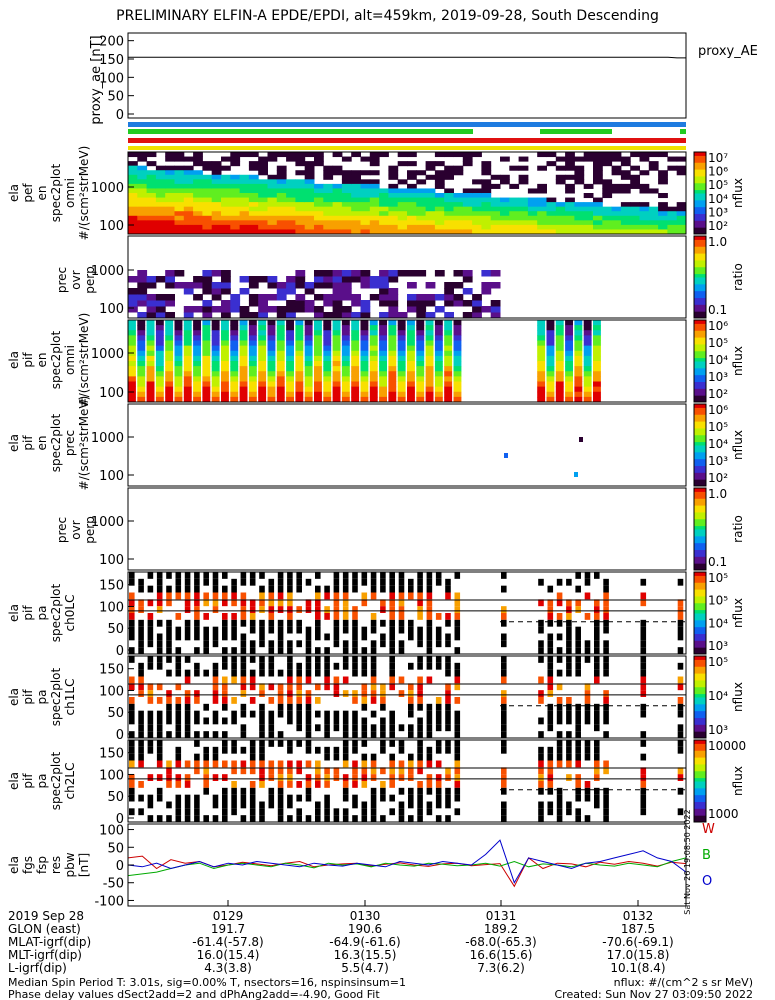 Image resolution: width=775 pixels, height=1000 pixels. I want to click on ae-ytick-label: 100, so click(111, 78).